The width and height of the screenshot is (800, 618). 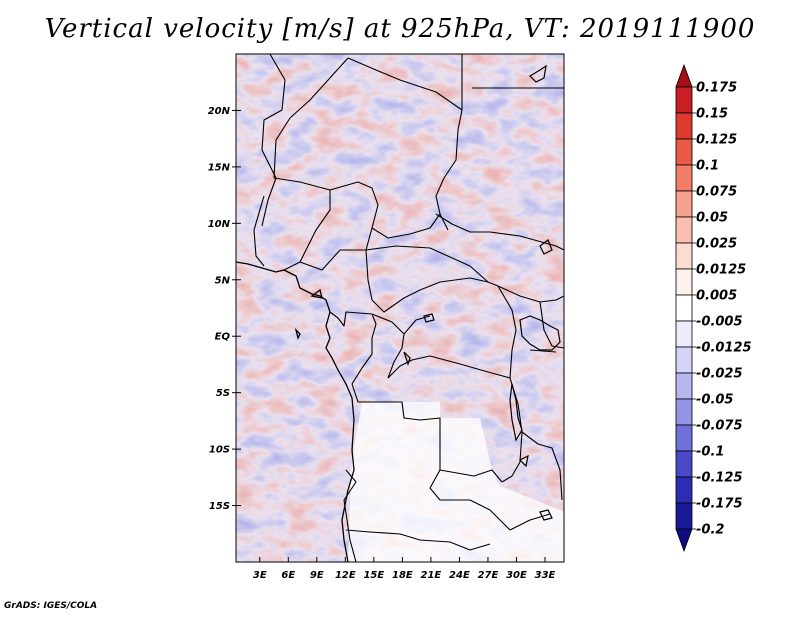 What do you see at coordinates (724, 348) in the screenshot?
I see `colorbar-label: -0.0125` at bounding box center [724, 348].